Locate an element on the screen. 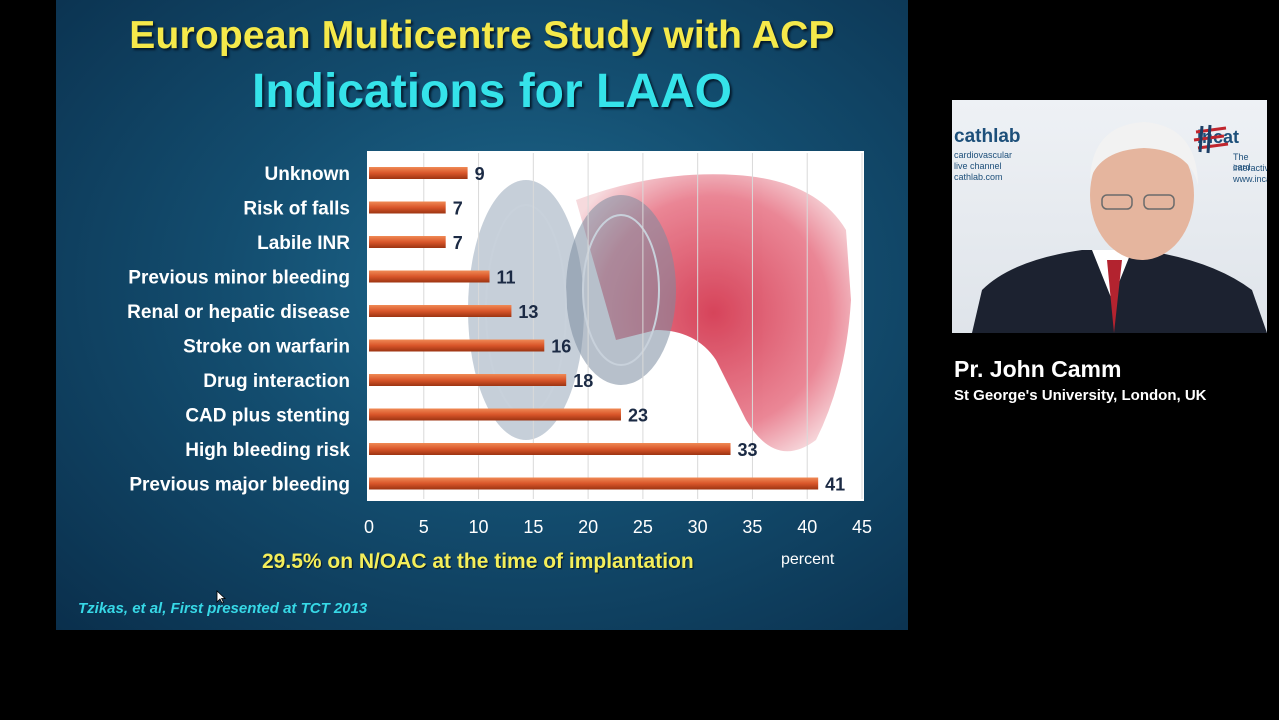  slide-subtitle: Indications for LAAO is located at coordinates (492, 91).